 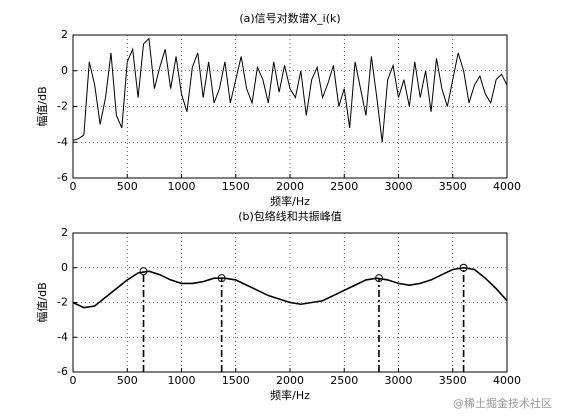 What do you see at coordinates (289, 18) in the screenshot?
I see `chart-title: (a)信号对数谱X_i(k)` at bounding box center [289, 18].